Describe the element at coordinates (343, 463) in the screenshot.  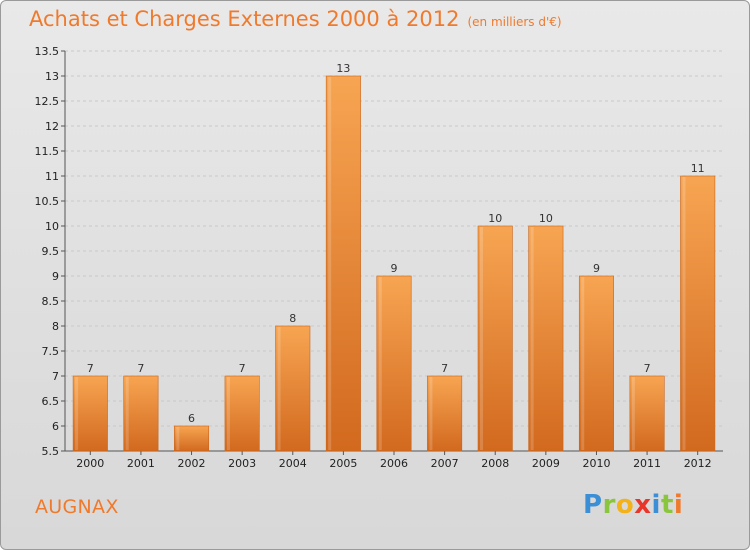
I see `x-tick-label: 2005` at that location.